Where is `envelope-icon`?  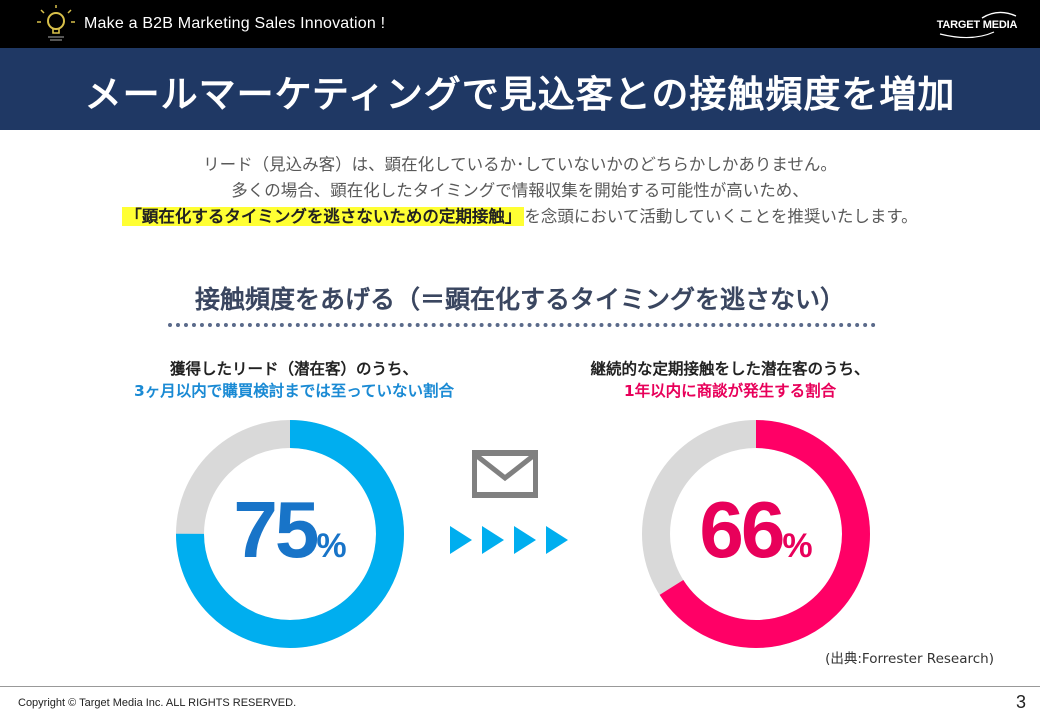 envelope-icon is located at coordinates (505, 474).